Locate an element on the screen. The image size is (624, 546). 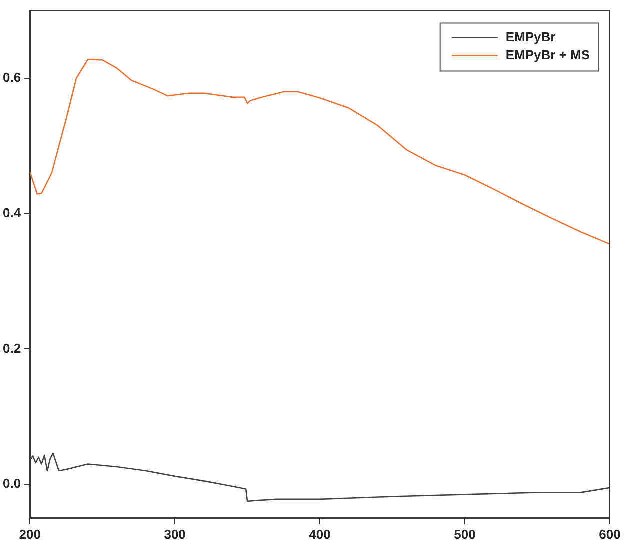
y-tick-label: 0.6 is located at coordinates (12, 78).